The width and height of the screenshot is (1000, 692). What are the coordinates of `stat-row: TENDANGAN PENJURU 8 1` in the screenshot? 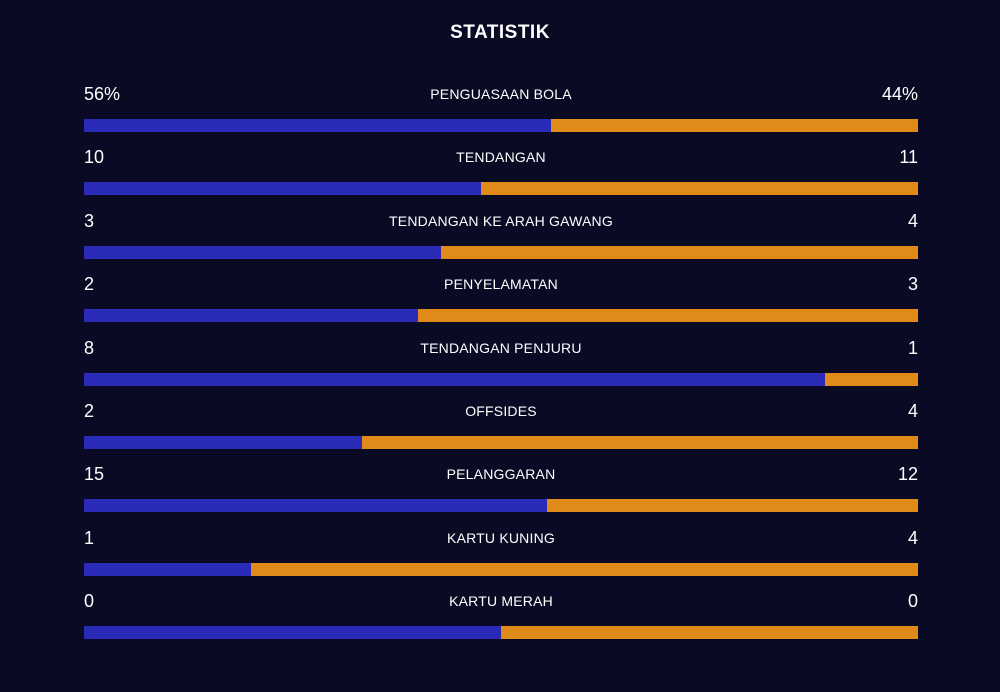 It's located at (501, 365).